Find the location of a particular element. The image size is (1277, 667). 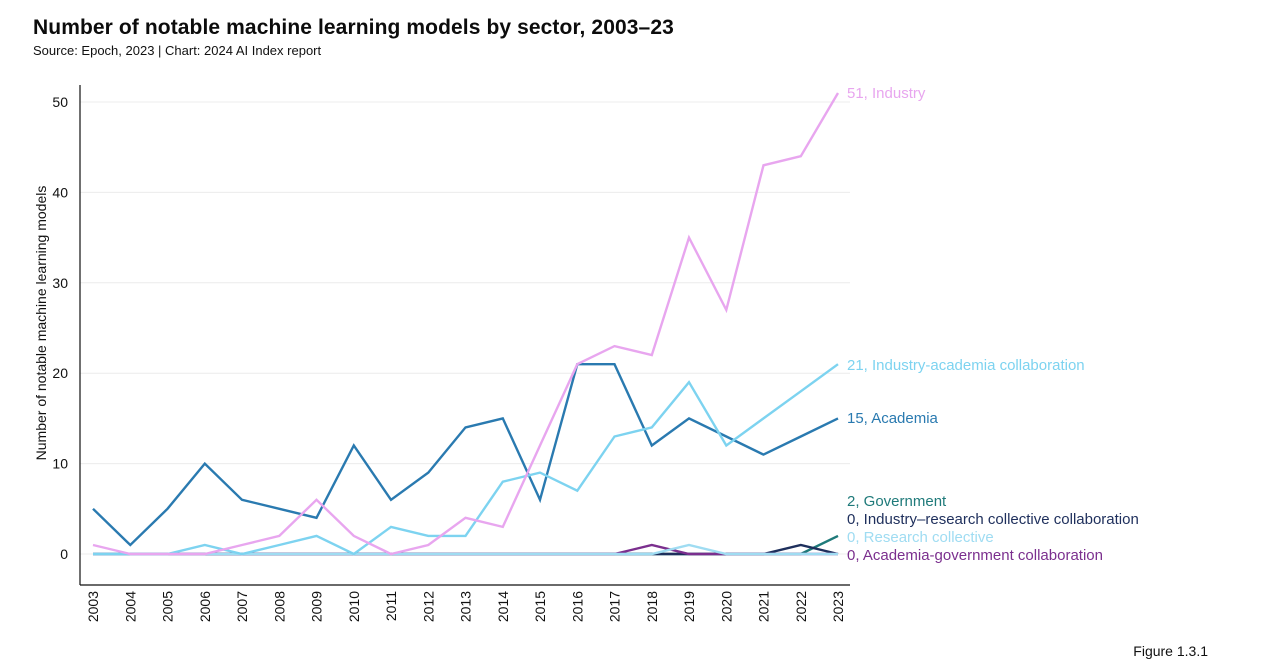

x-tick-label: 2014 is located at coordinates (503, 606).